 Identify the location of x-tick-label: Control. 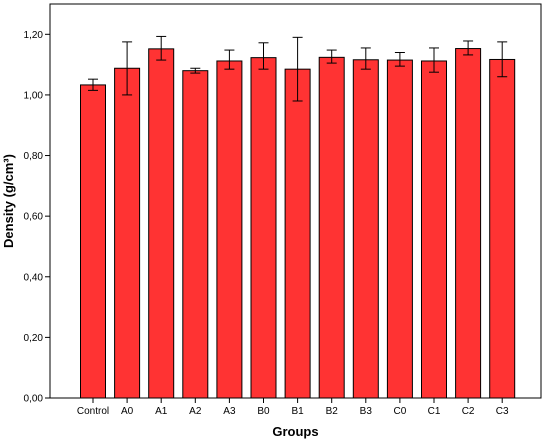
(93, 411).